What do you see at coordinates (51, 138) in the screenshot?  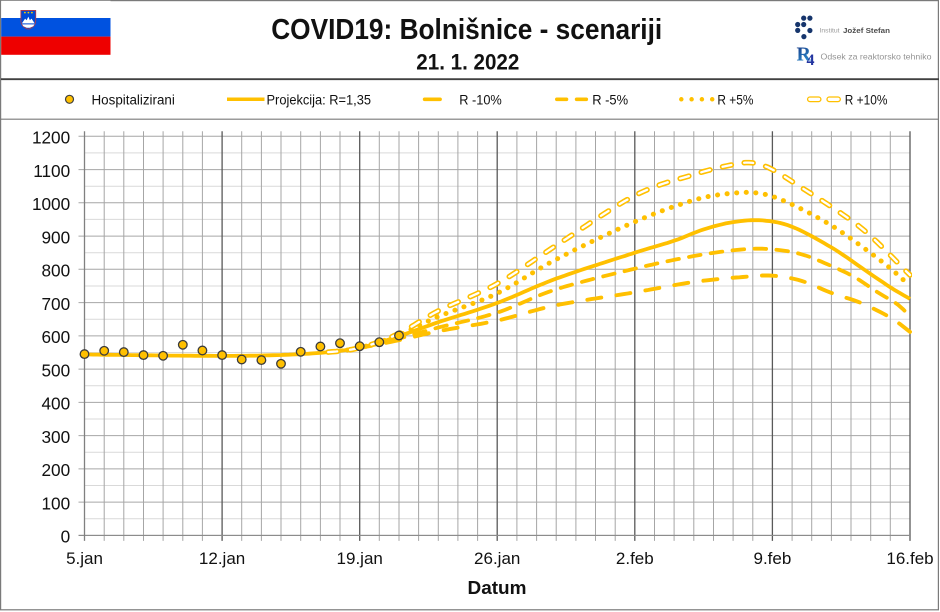 I see `svg-text: 1200` at bounding box center [51, 138].